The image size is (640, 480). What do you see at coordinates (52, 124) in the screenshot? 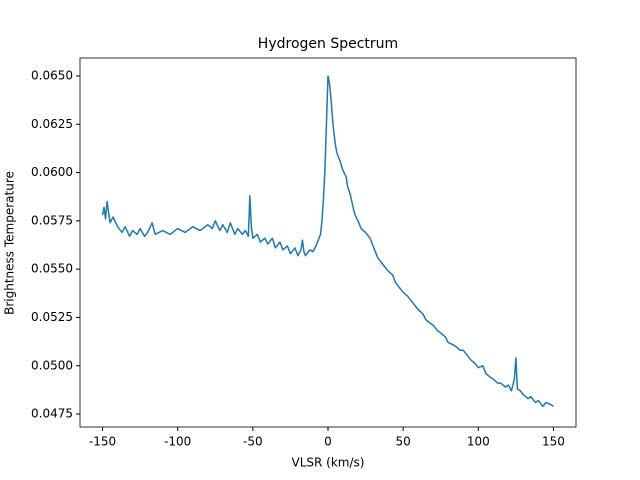
I see `y-tick-label: 0.0625` at bounding box center [52, 124].